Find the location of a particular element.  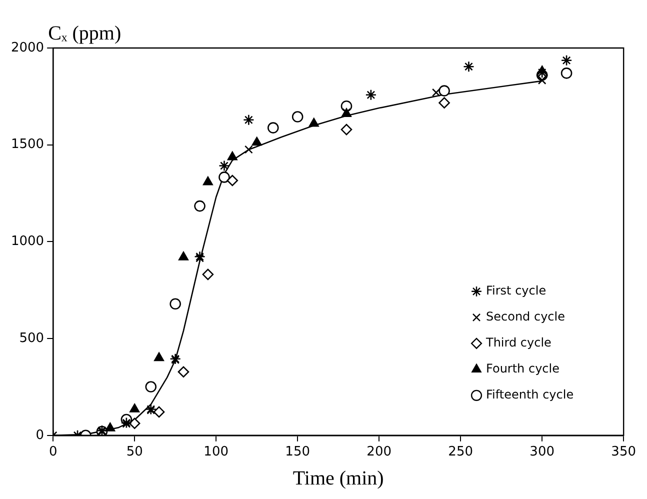

x-tick-label: 350 is located at coordinates (623, 452).